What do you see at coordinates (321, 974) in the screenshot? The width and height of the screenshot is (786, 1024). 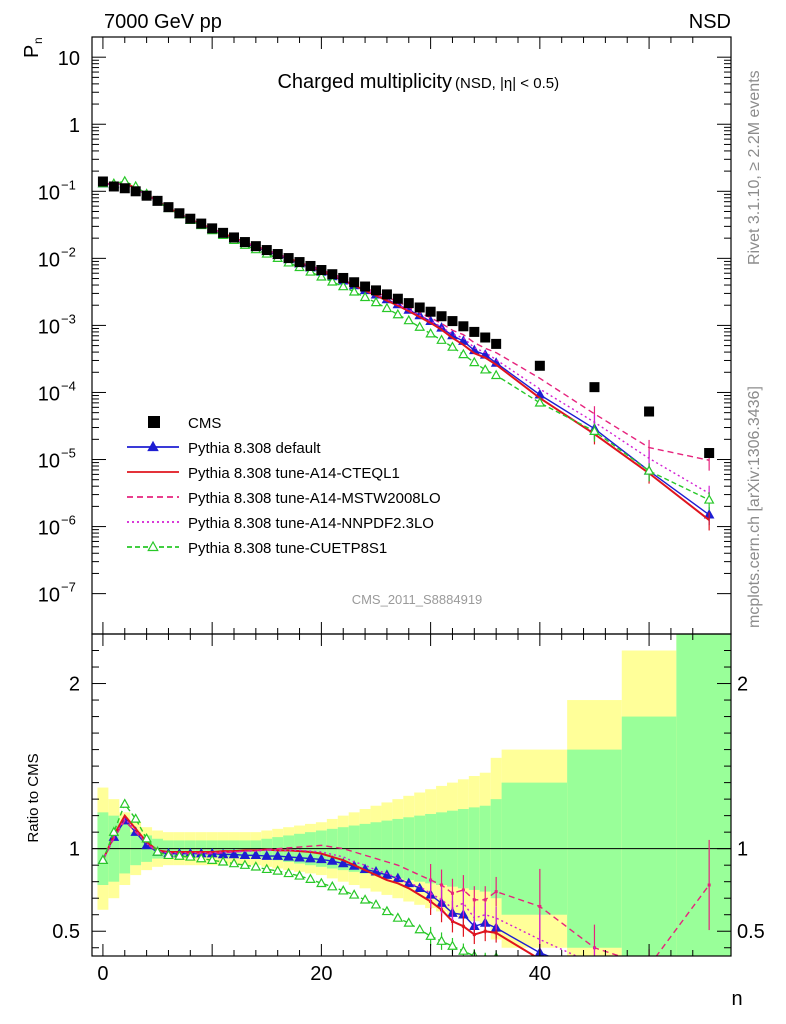 I see `x-tick-label: 20` at bounding box center [321, 974].